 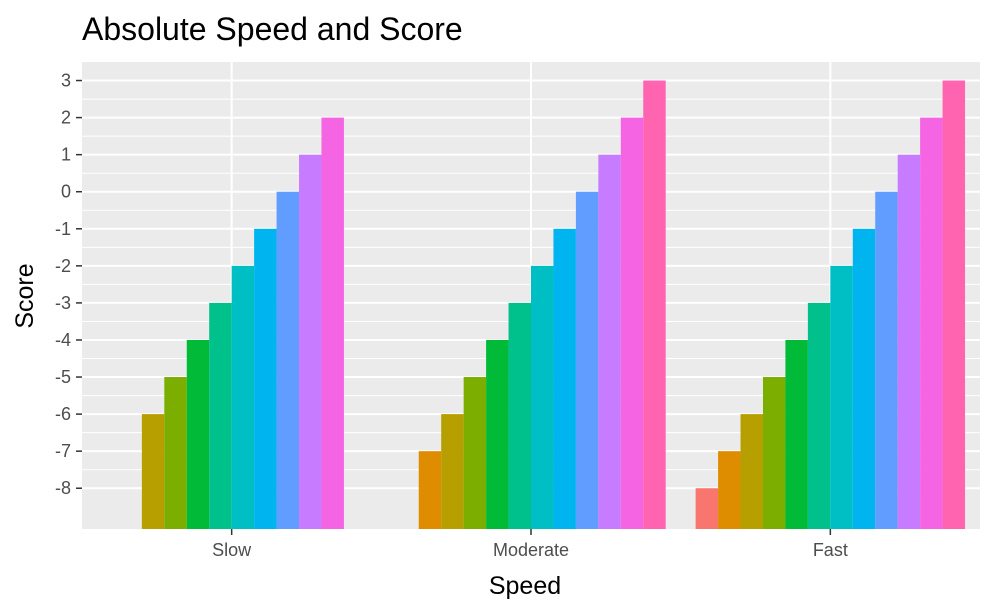 I want to click on y-tick-label: -5, so click(x=63, y=377).